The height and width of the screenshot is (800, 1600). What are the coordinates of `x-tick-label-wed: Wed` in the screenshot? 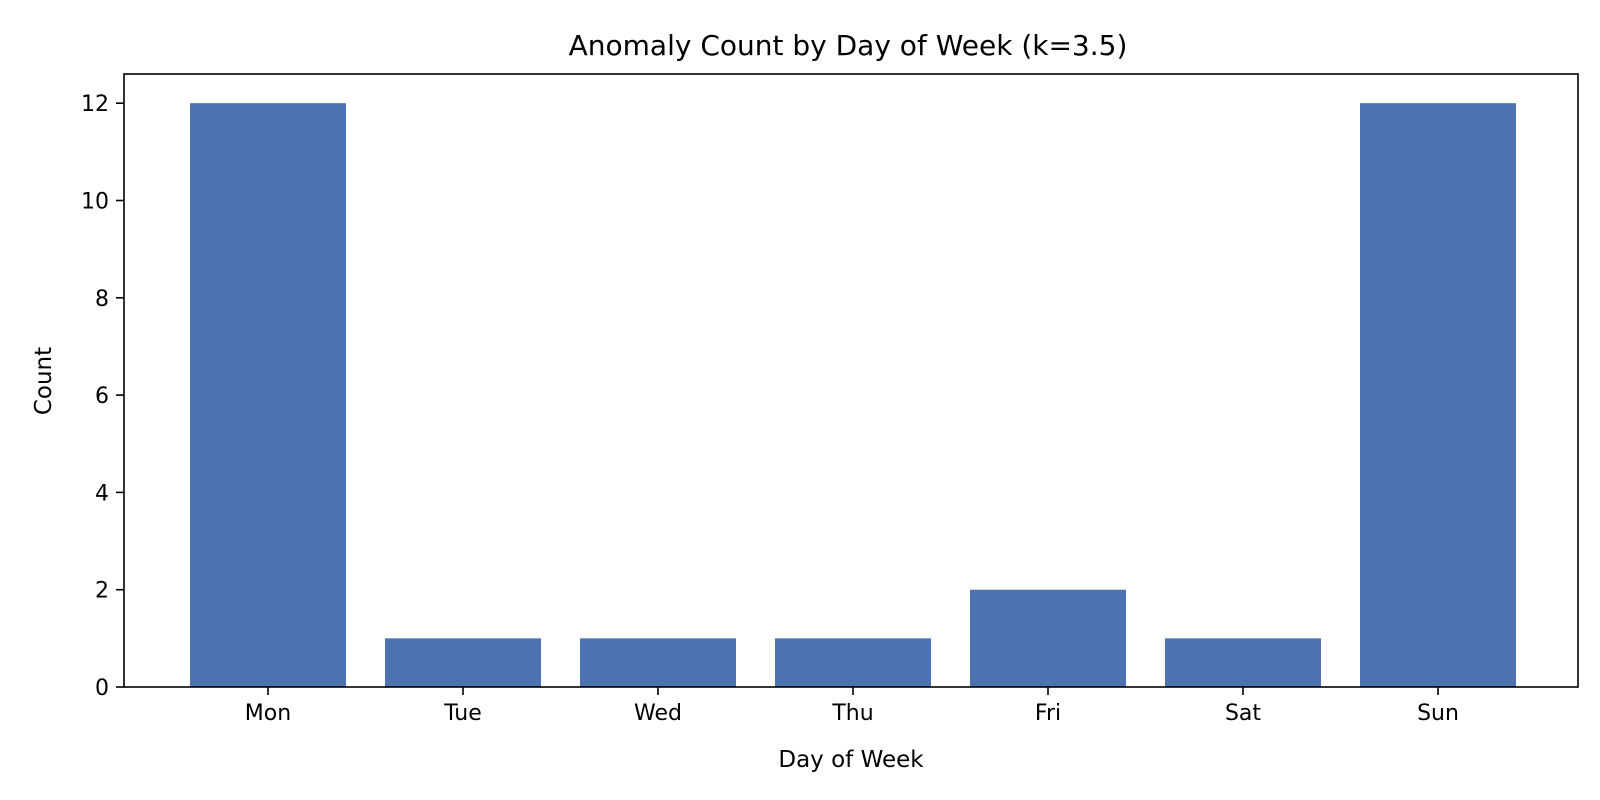 It's located at (658, 713).